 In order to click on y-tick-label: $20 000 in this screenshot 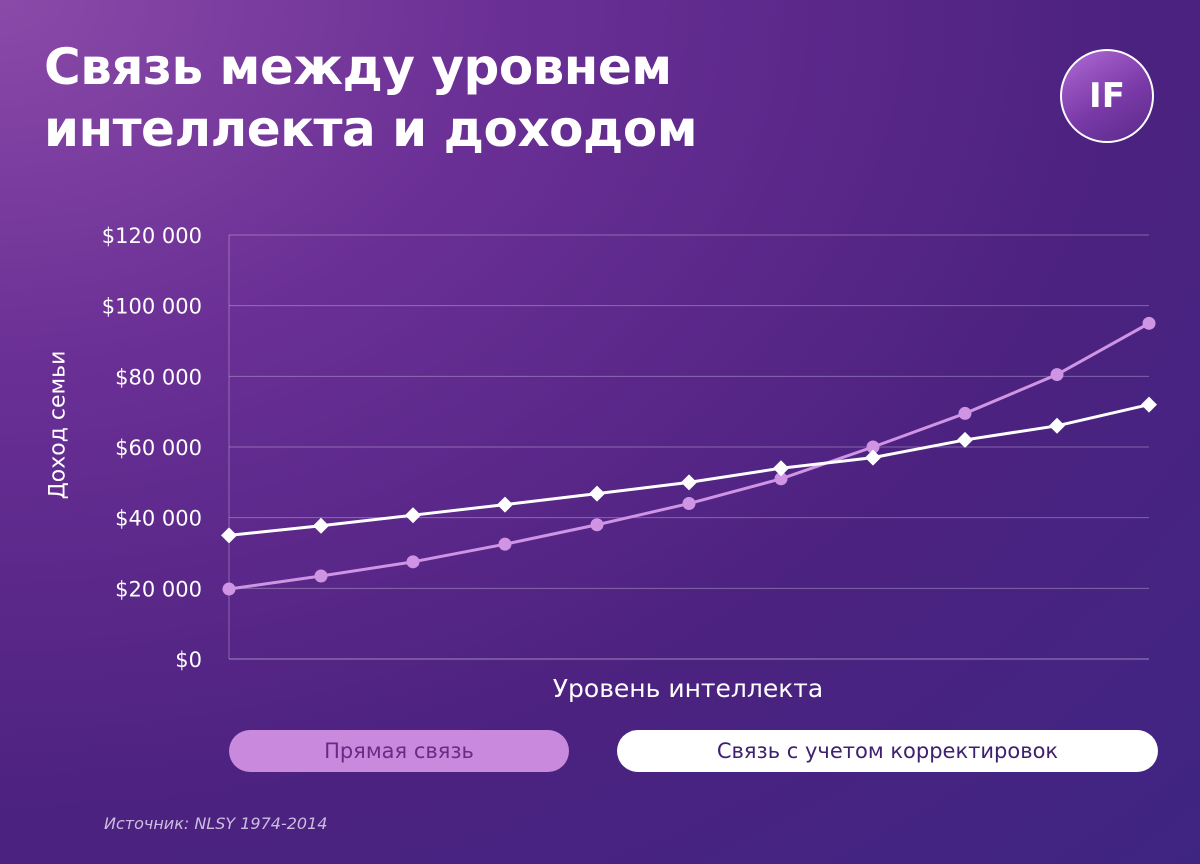, I will do `click(158, 589)`.